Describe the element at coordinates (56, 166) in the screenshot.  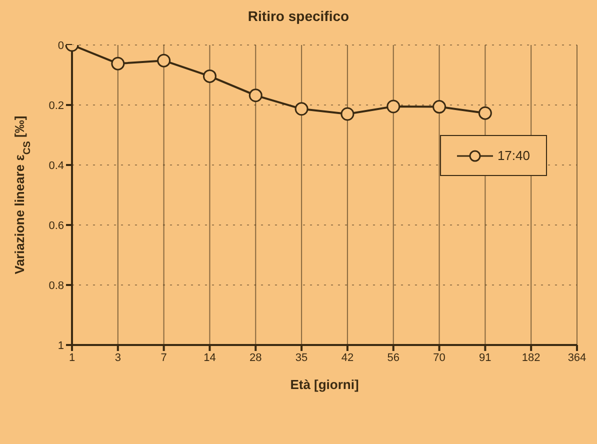
I see `y-tick-label: 0.4` at that location.